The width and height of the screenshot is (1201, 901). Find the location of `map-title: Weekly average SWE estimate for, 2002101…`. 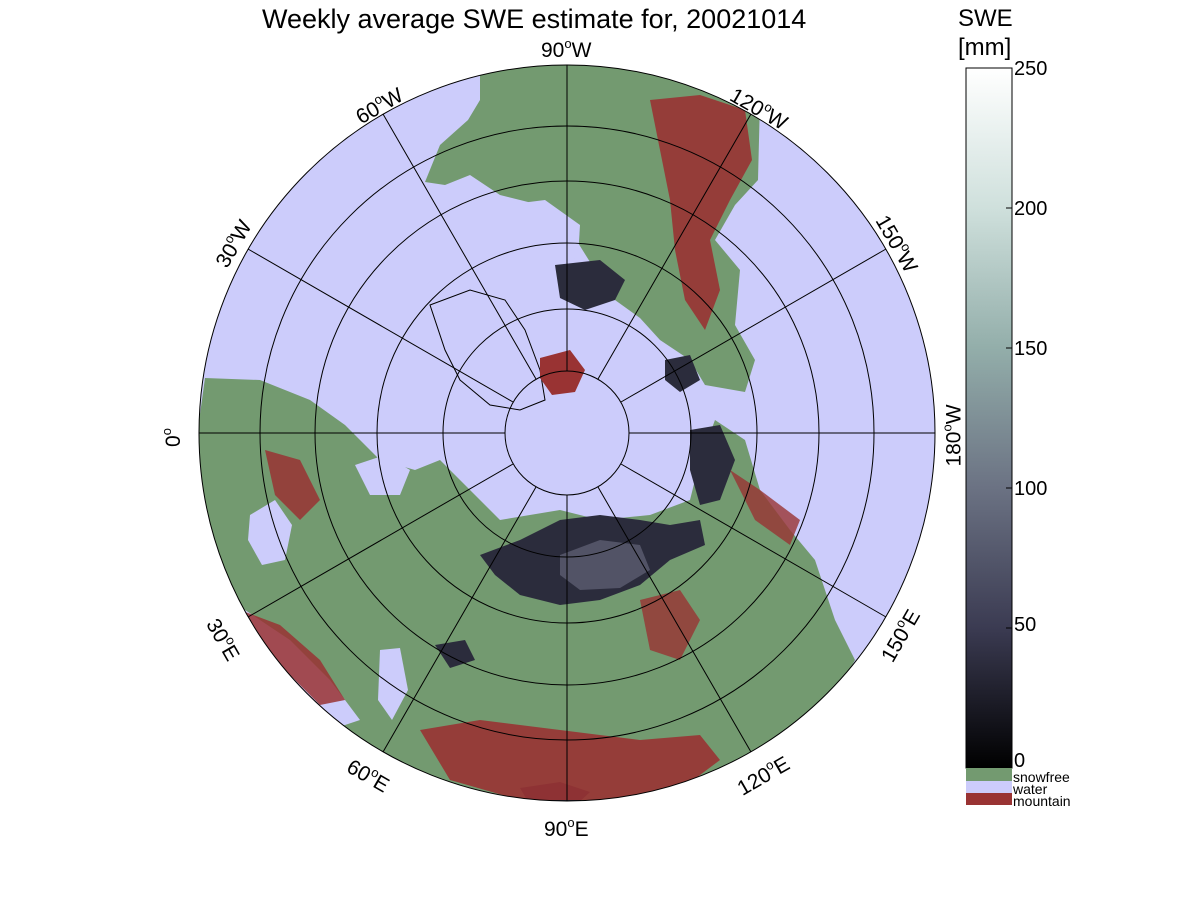

map-title: Weekly average SWE estimate for, 2002101… is located at coordinates (534, 19).